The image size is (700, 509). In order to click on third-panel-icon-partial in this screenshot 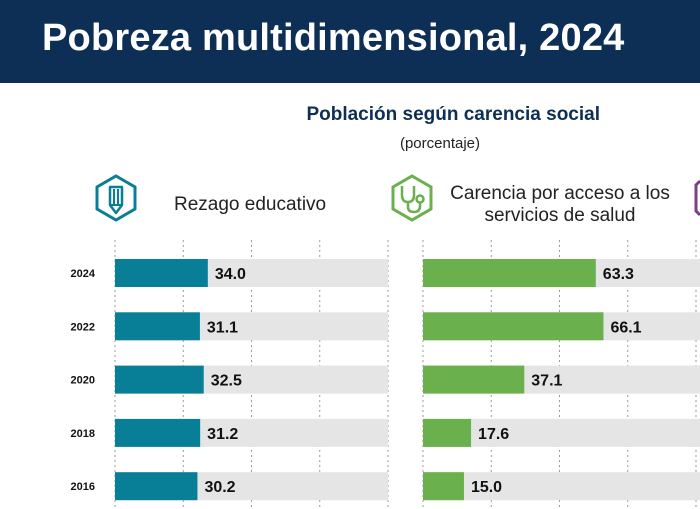, I will do `click(697, 198)`.